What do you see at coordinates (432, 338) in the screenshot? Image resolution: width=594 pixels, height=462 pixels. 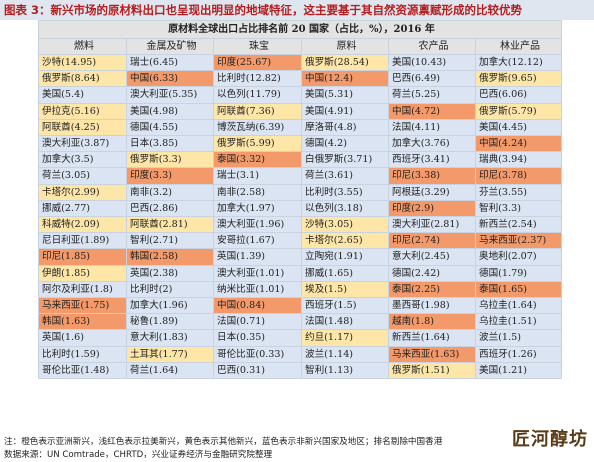 I see `table-cell: 新西兰(1.64)` at bounding box center [432, 338].